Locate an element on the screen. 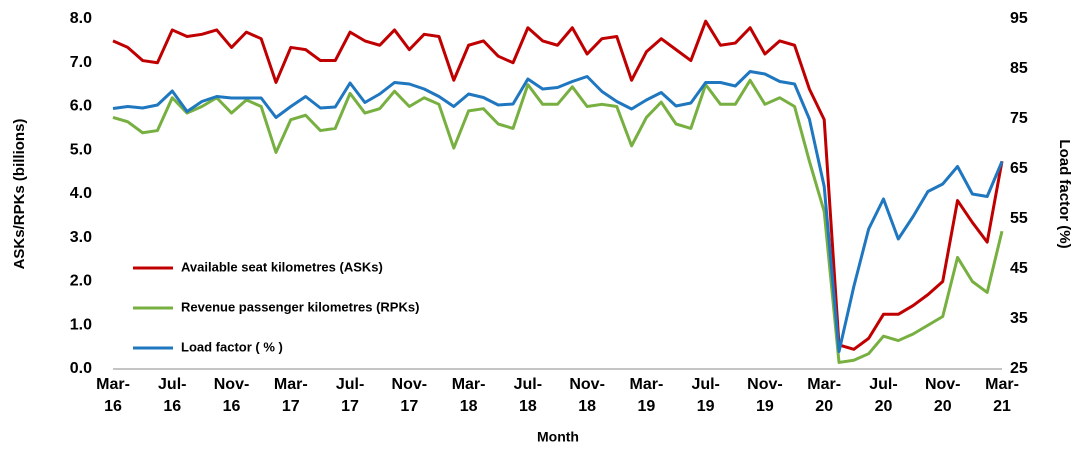 This screenshot has height=459, width=1077. y-tick-label: 7.0 is located at coordinates (81, 62).